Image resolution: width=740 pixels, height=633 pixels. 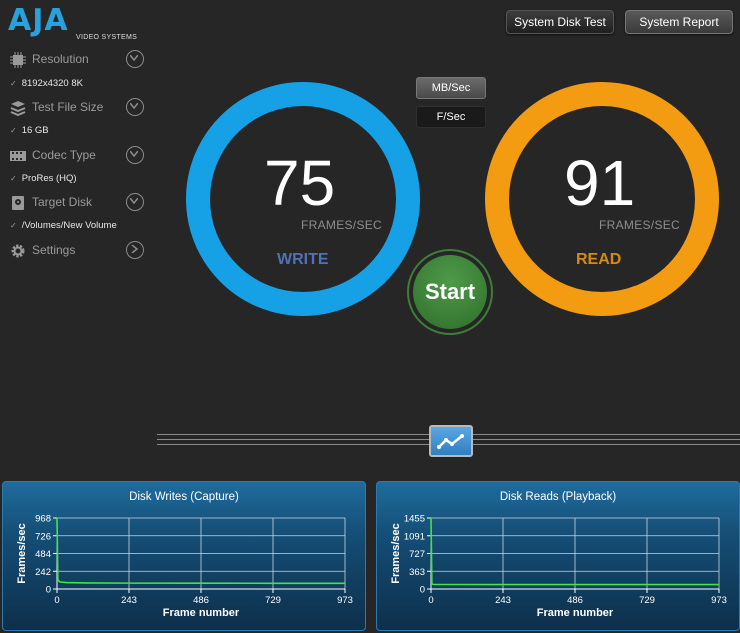 What do you see at coordinates (46, 83) in the screenshot?
I see `resolution-value: ✓ 8192x4320 8K` at bounding box center [46, 83].